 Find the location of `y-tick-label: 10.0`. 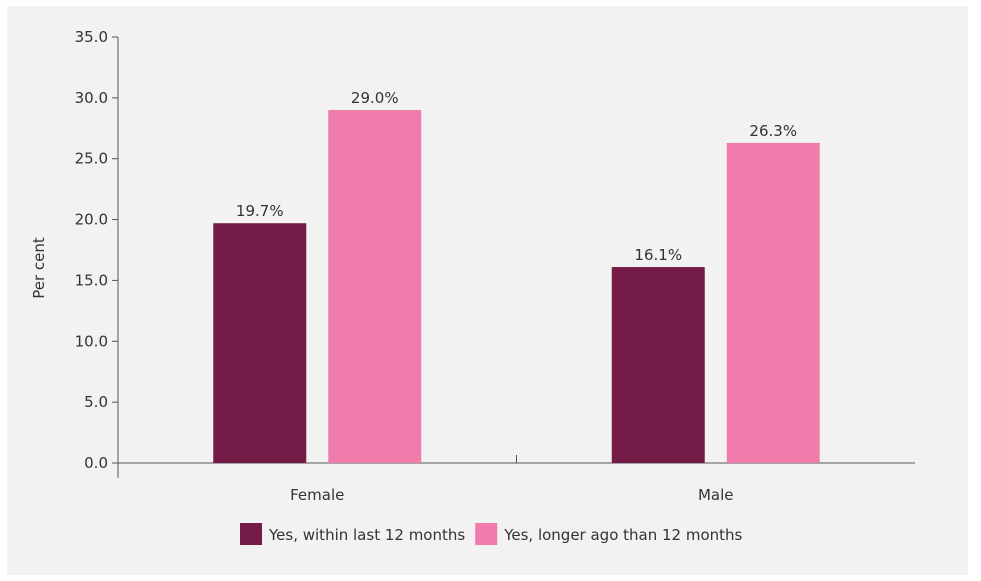

y-tick-label: 10.0 is located at coordinates (91, 341).